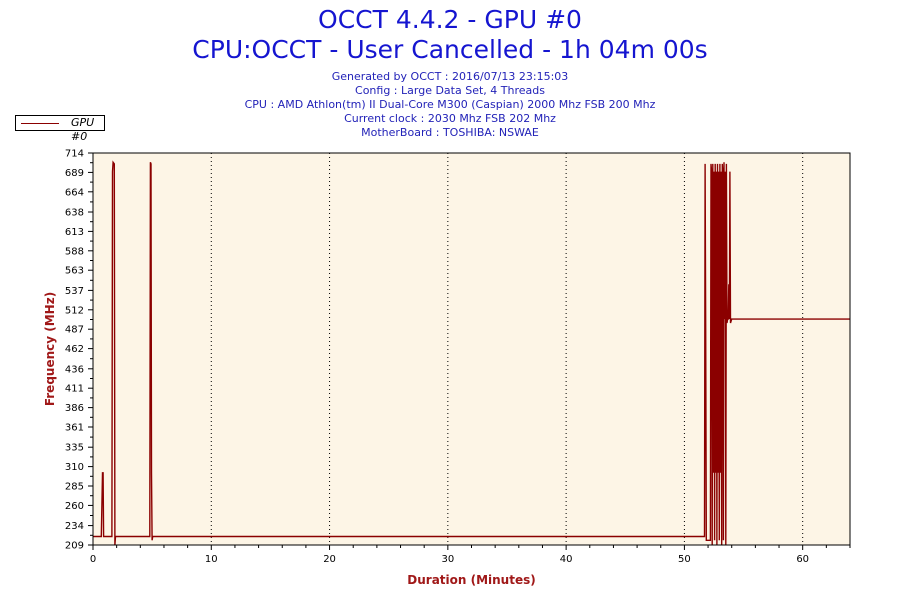  I want to click on y-tick-label: 664, so click(74, 192).